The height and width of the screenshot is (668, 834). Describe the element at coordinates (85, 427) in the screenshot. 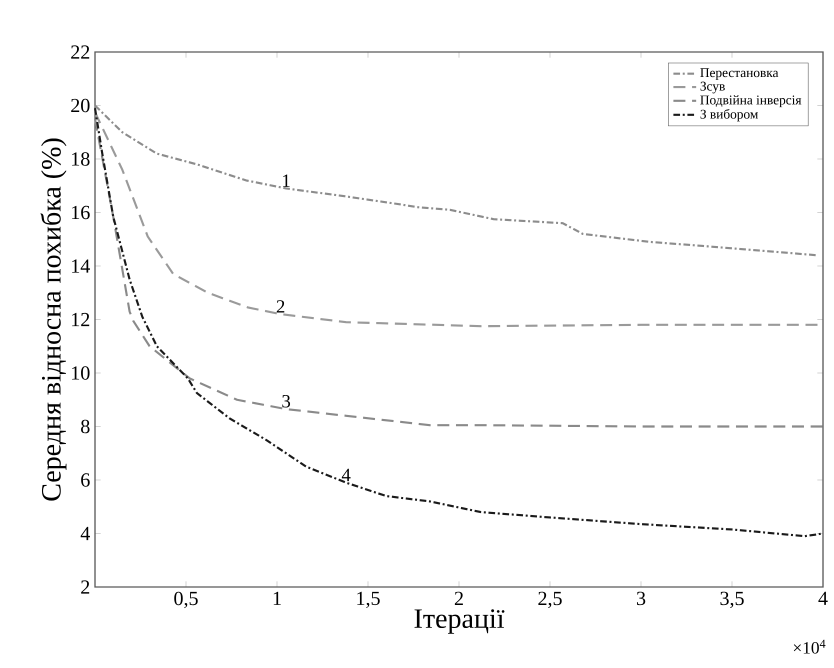

I see `y-tick-label: 8` at that location.